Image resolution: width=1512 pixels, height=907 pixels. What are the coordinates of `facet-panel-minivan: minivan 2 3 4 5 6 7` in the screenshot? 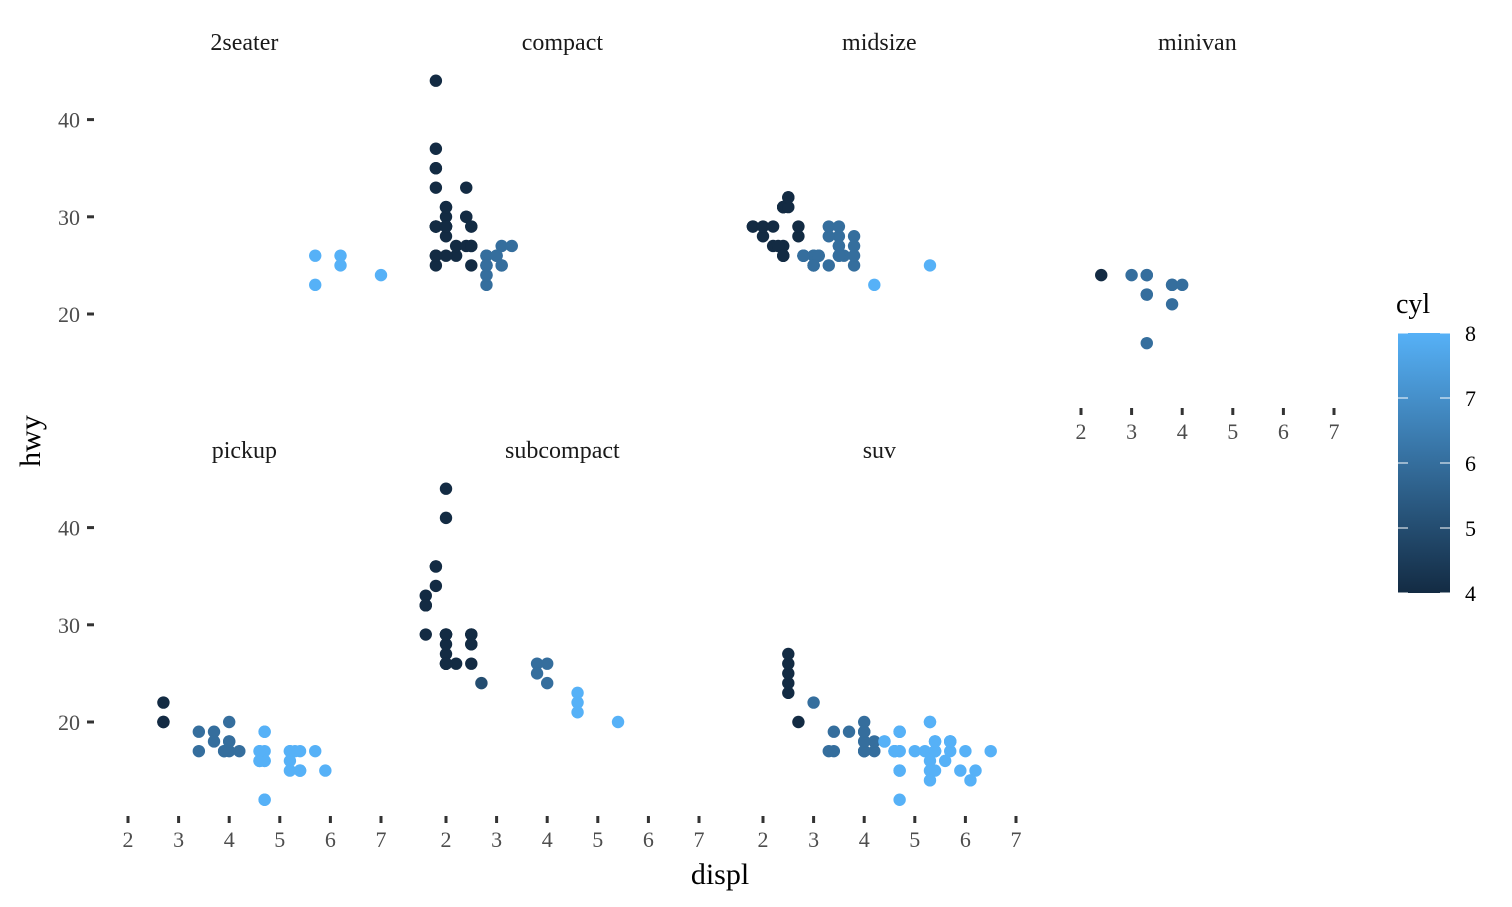 It's located at (1208, 237).